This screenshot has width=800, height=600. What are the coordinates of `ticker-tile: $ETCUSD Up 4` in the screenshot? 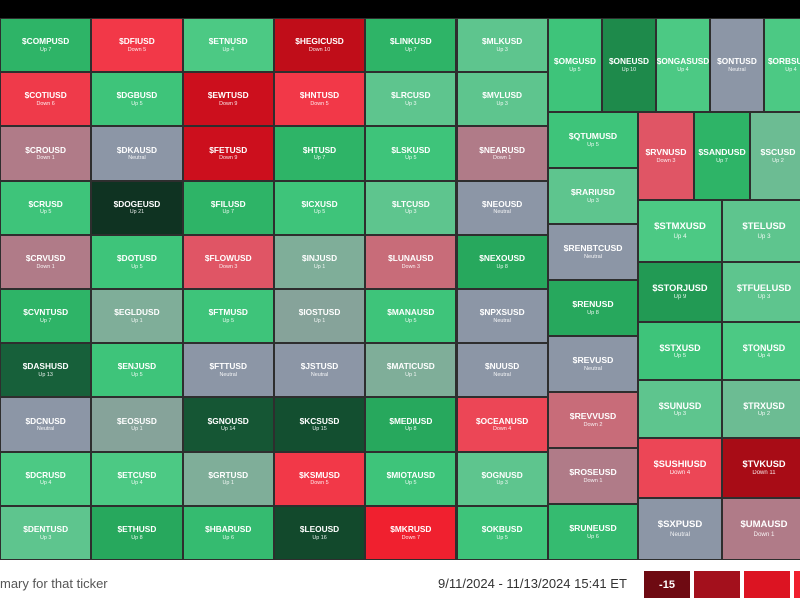 It's located at (137, 478).